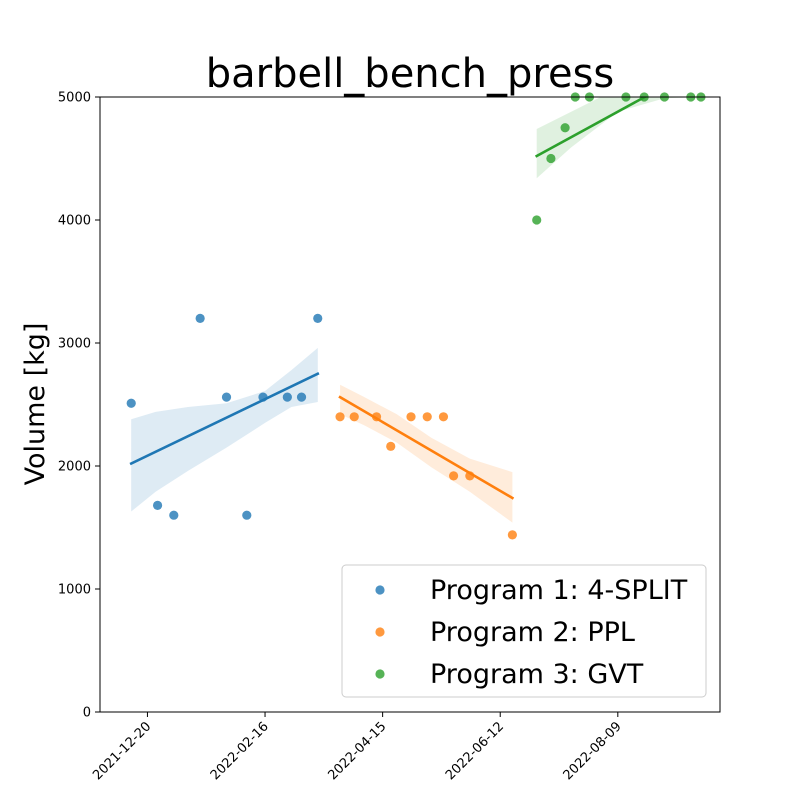 Image resolution: width=800 pixels, height=800 pixels. Describe the element at coordinates (240, 751) in the screenshot. I see `x-tick-label: 2022-02-16` at that location.